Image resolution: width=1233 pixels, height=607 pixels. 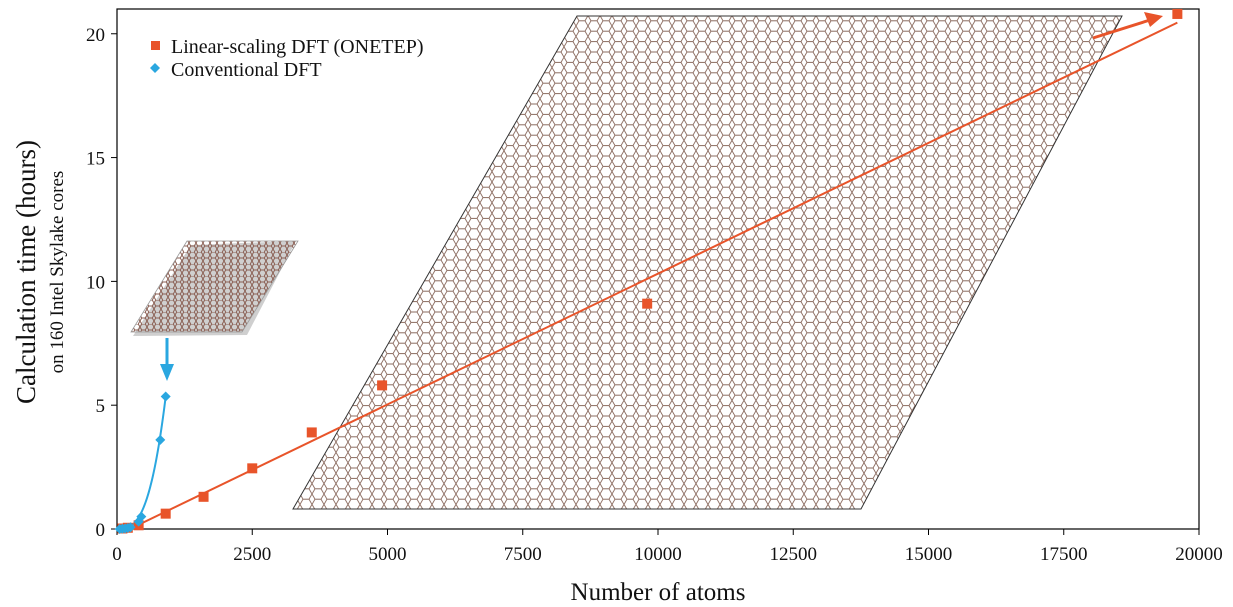 What do you see at coordinates (929, 554) in the screenshot?
I see `x-tick-label: 15000` at bounding box center [929, 554].